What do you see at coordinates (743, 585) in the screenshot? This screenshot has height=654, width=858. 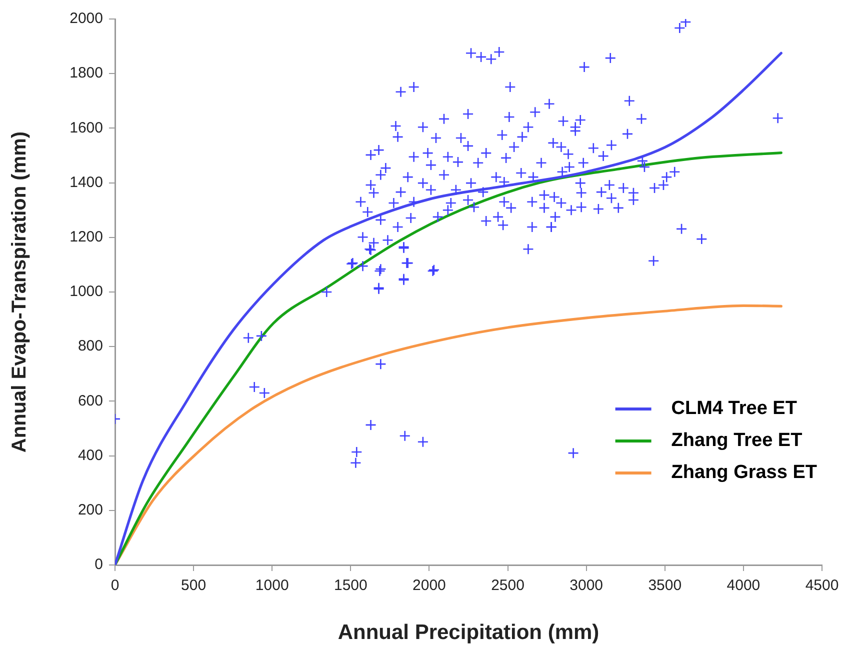 I see `x-tick-label: 4000` at bounding box center [743, 585].